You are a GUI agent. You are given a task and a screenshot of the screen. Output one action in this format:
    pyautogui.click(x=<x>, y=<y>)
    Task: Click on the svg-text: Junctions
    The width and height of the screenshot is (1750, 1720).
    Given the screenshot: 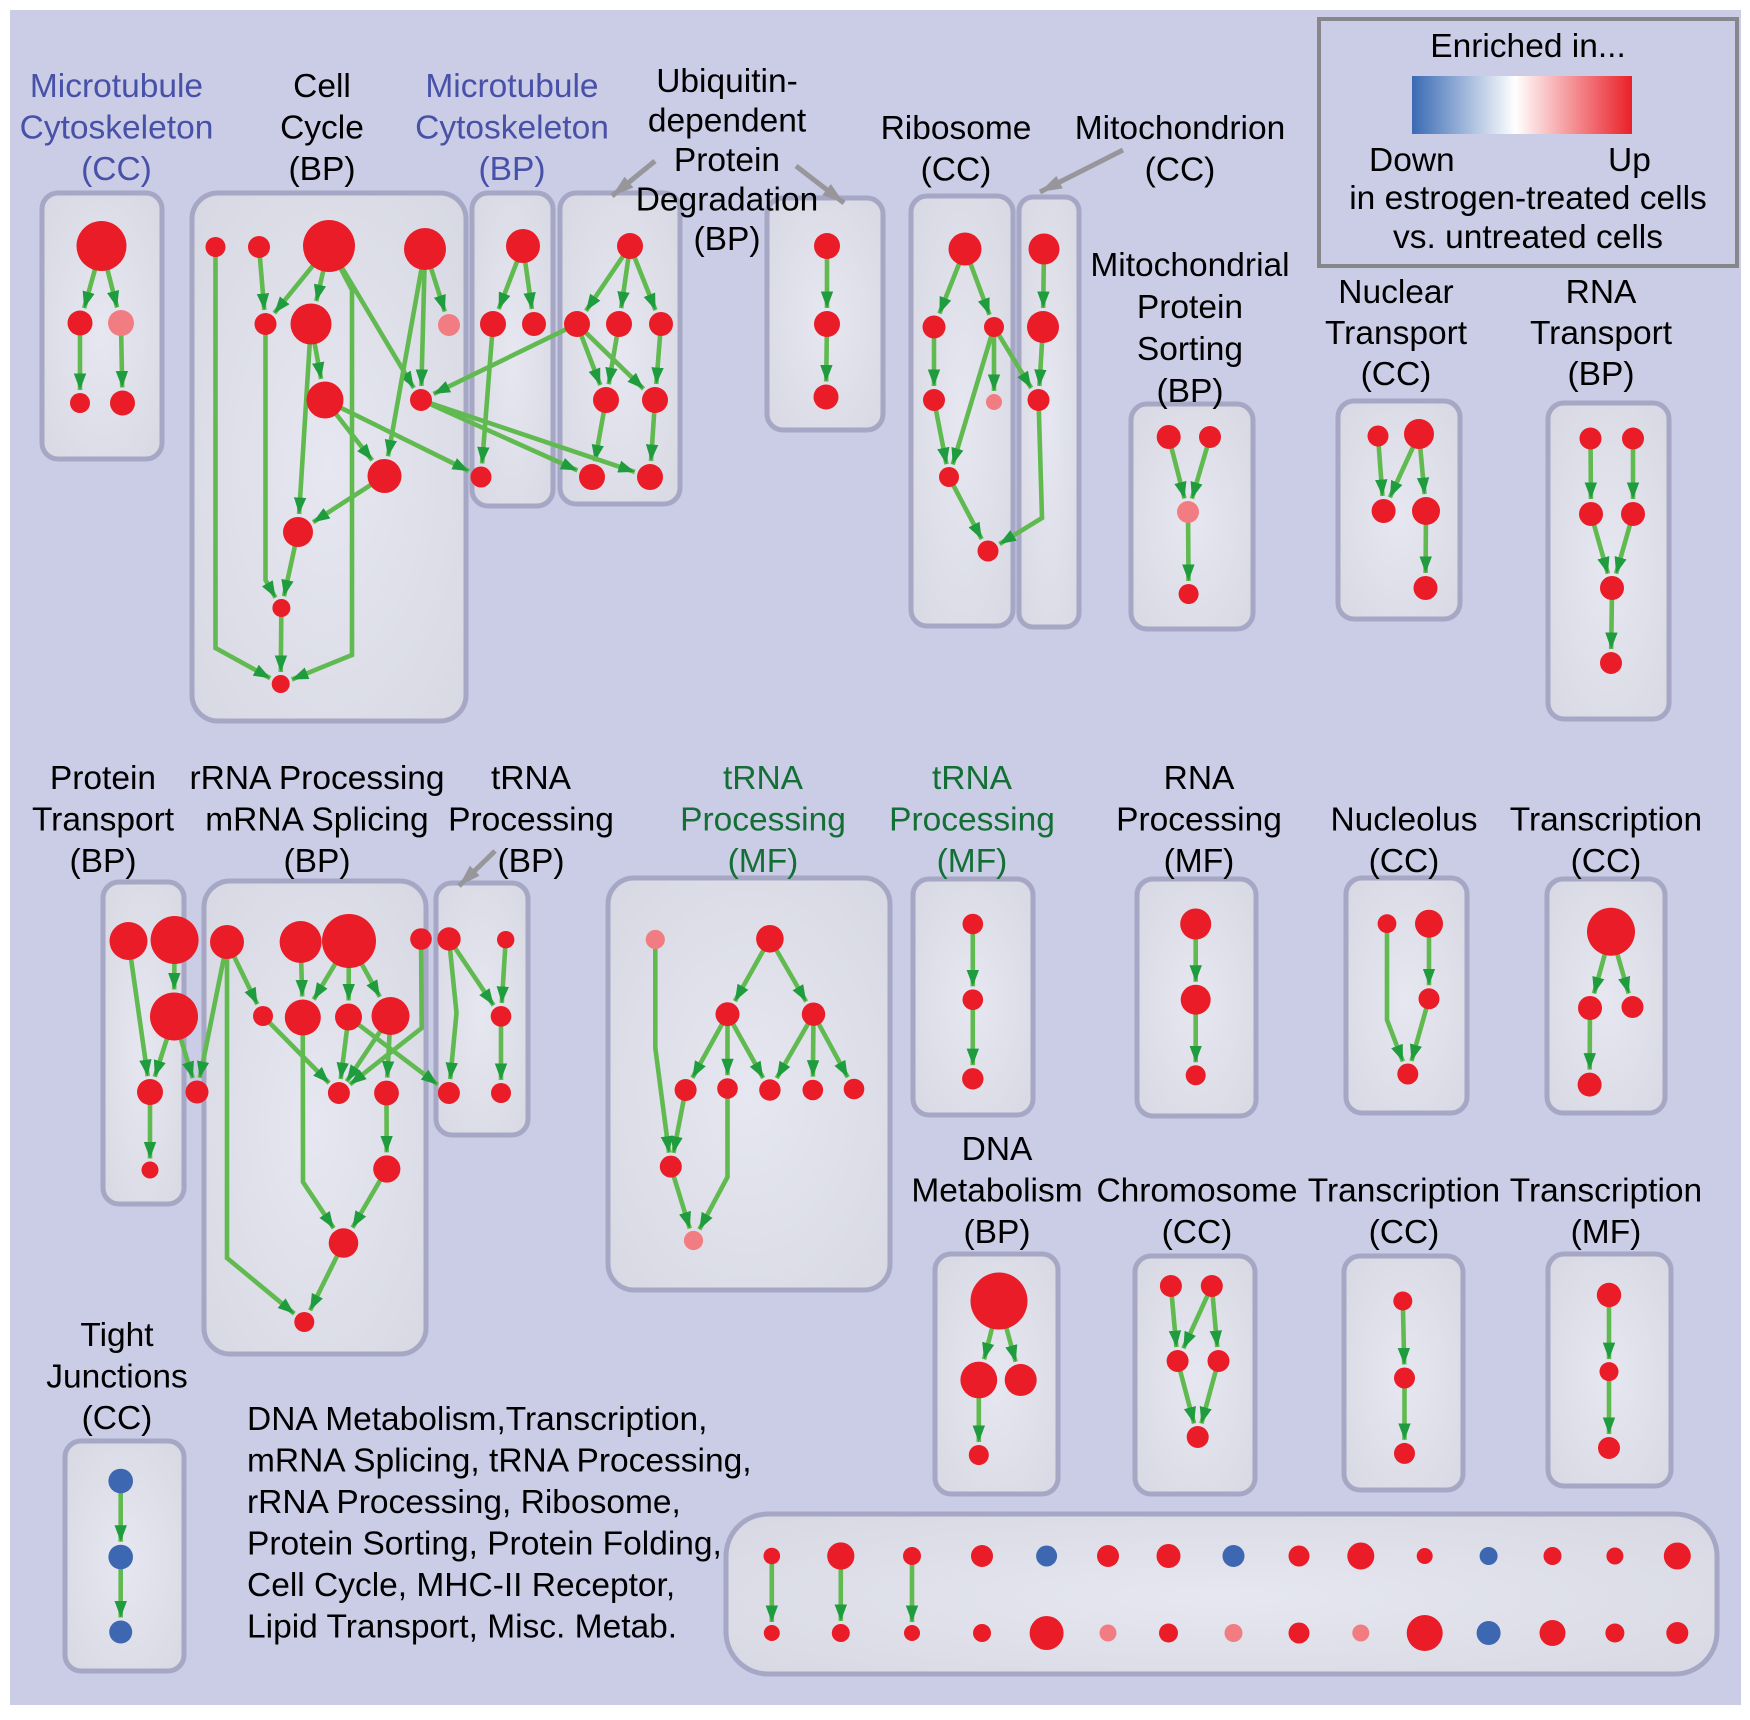 What is the action you would take?
    pyautogui.click(x=117, y=1377)
    